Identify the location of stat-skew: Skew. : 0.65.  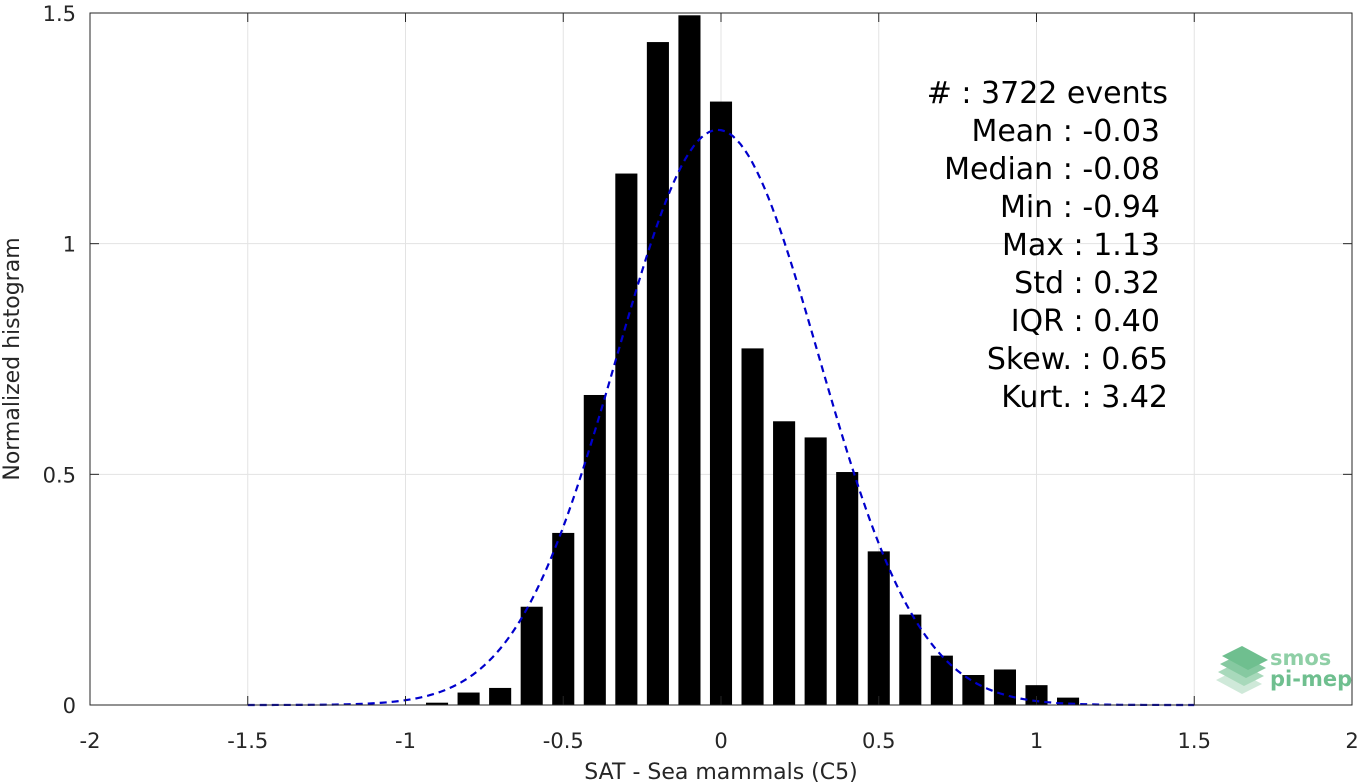
(1077, 359).